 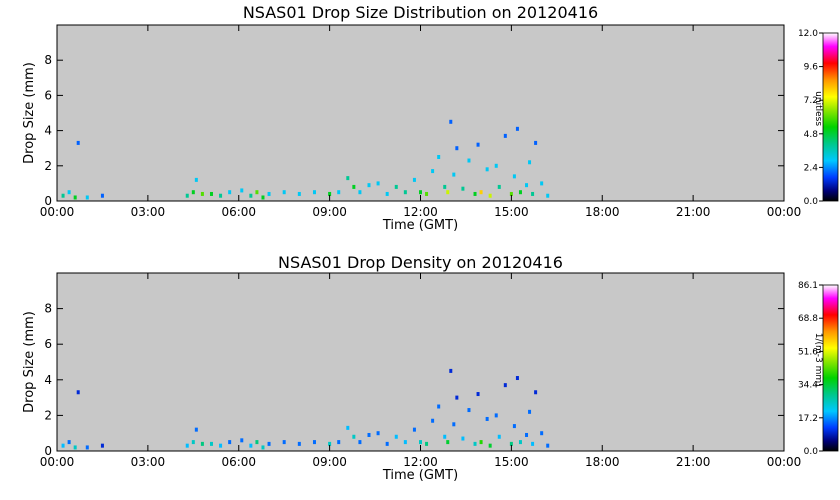 I want to click on chart-title: NSAS01 Drop Density on 20120416, so click(x=420, y=262).